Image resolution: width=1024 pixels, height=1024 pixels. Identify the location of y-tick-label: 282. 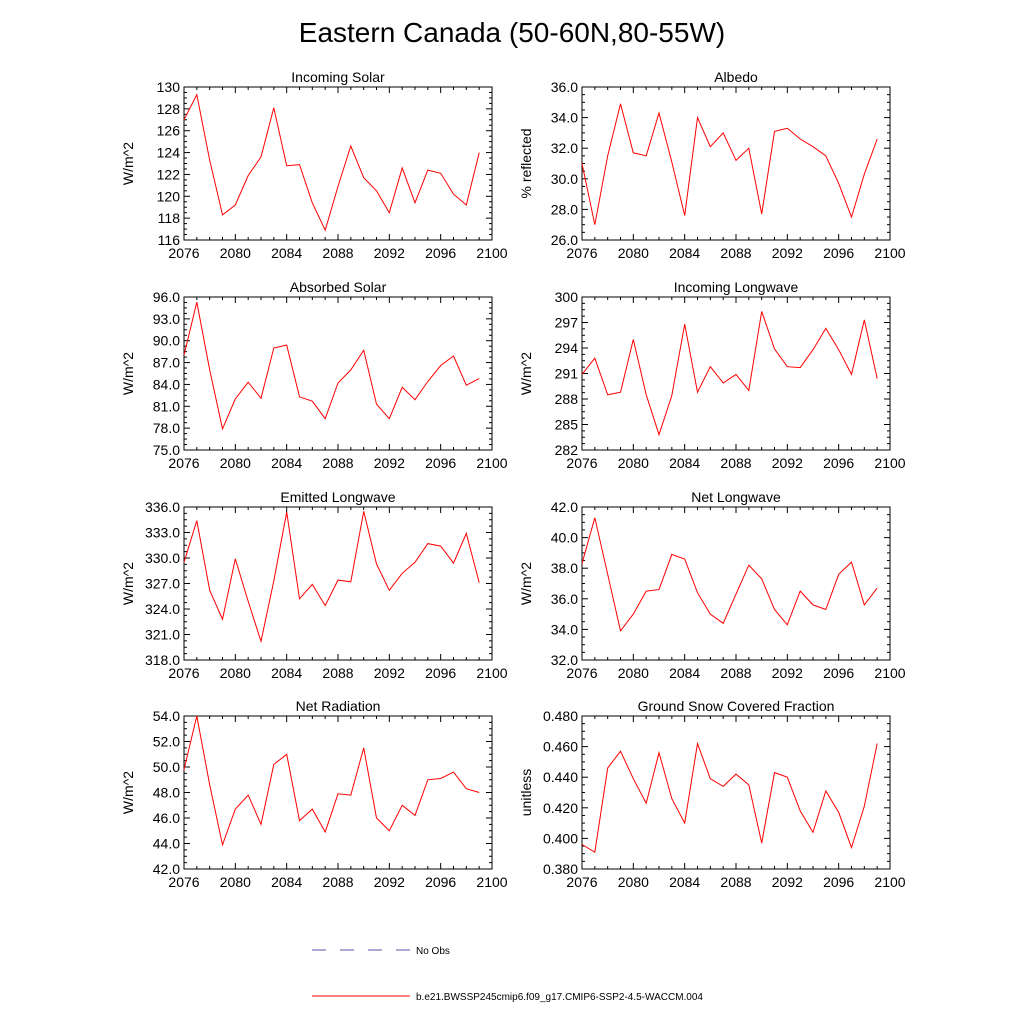
(567, 450).